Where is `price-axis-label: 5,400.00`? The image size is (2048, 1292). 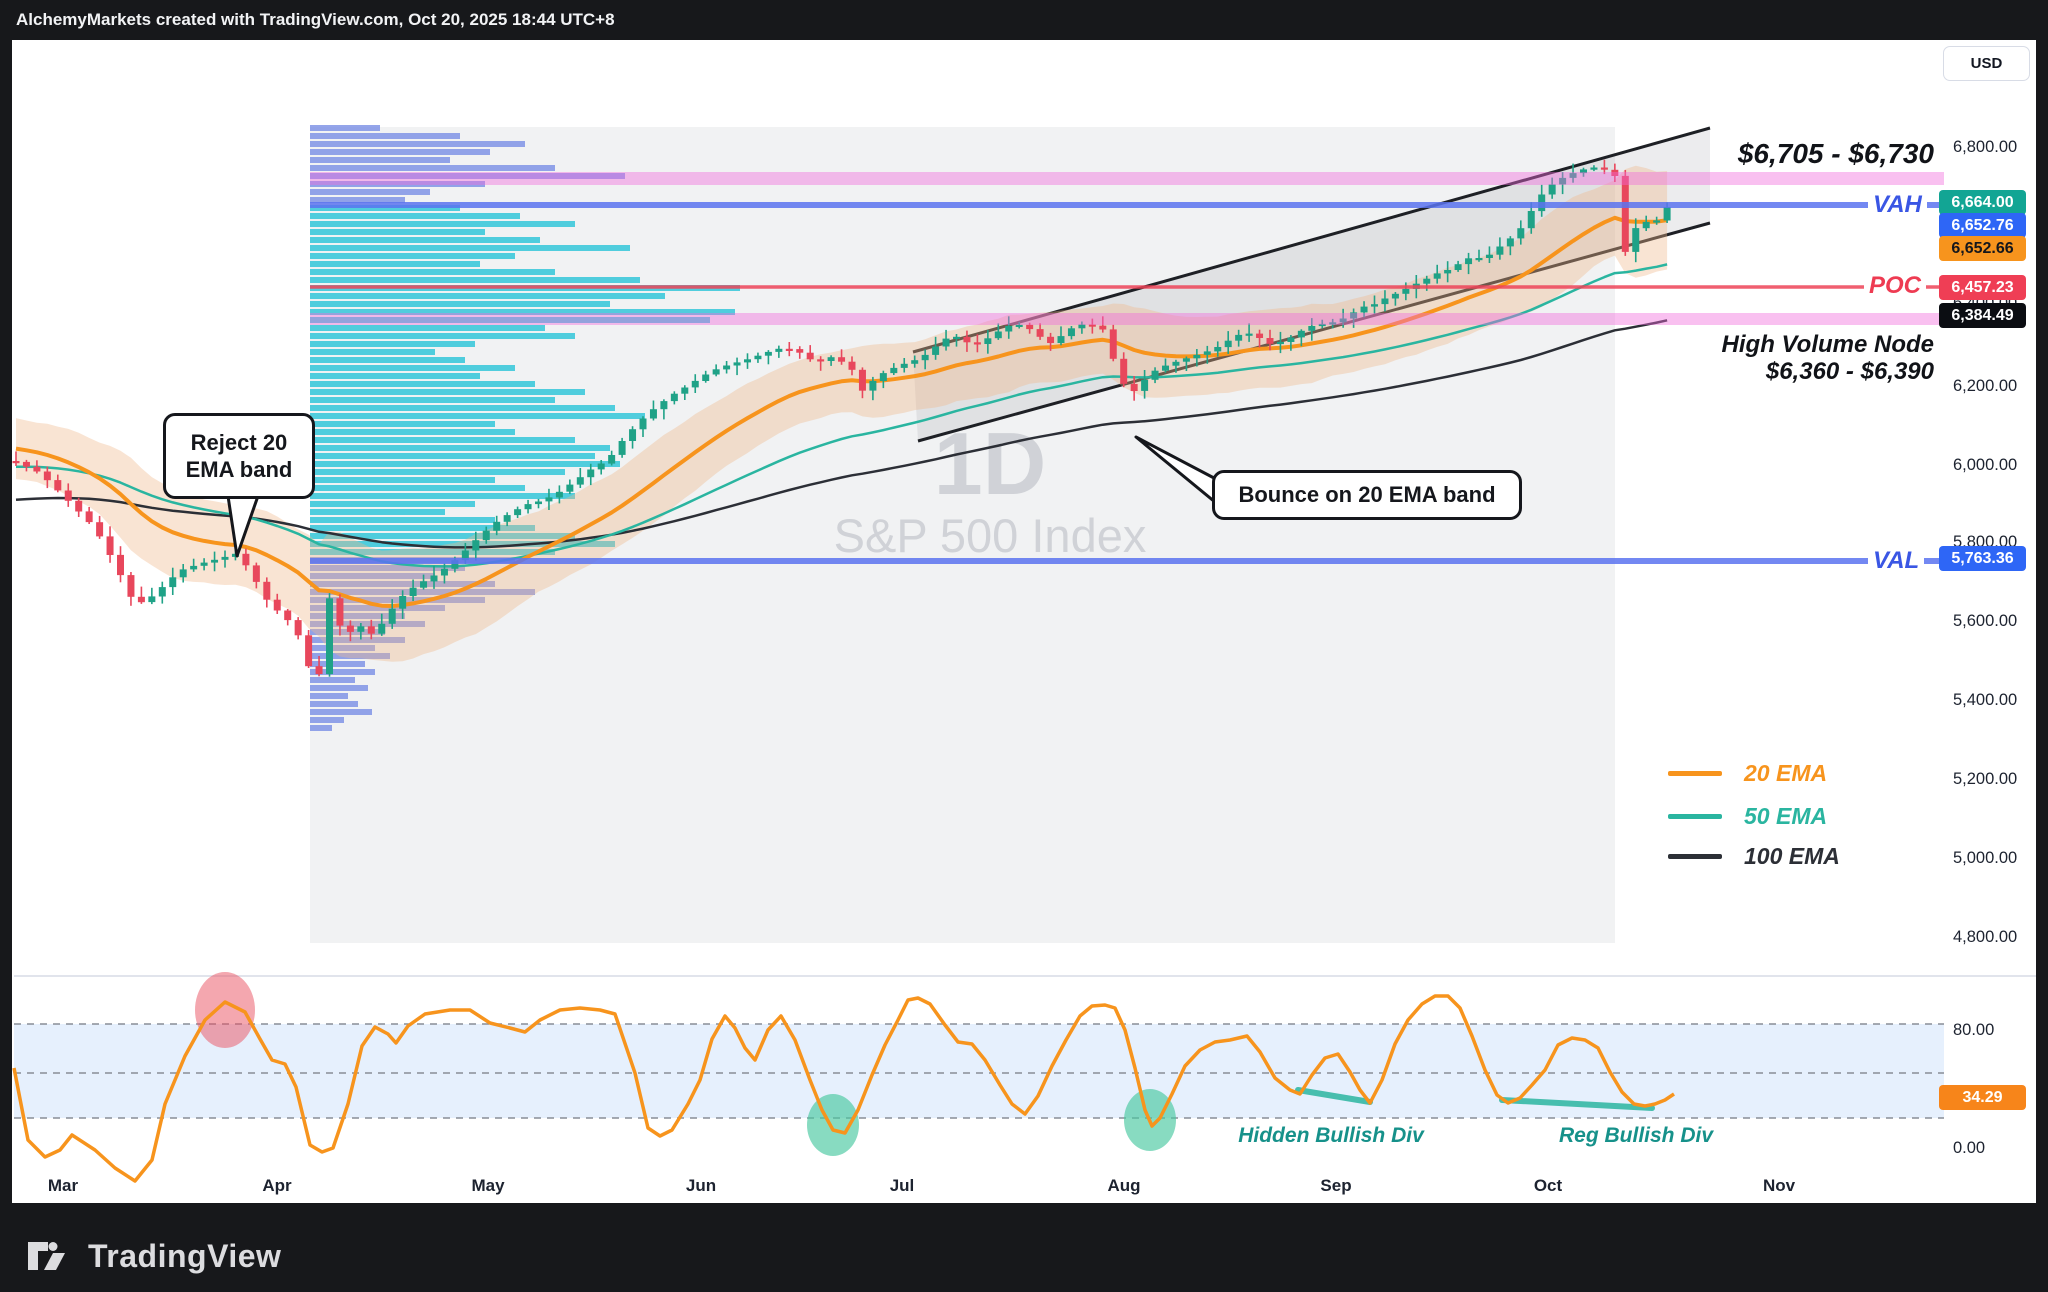
price-axis-label: 5,400.00 is located at coordinates (1985, 700).